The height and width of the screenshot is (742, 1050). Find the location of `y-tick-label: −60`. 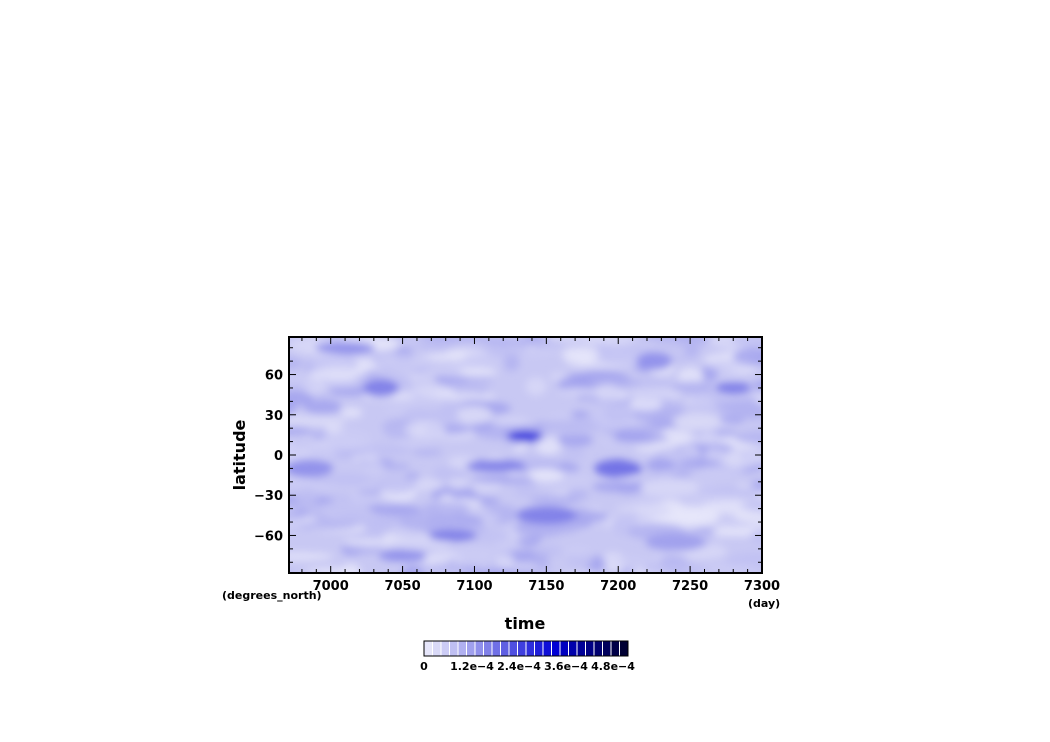

y-tick-label: −60 is located at coordinates (268, 536).